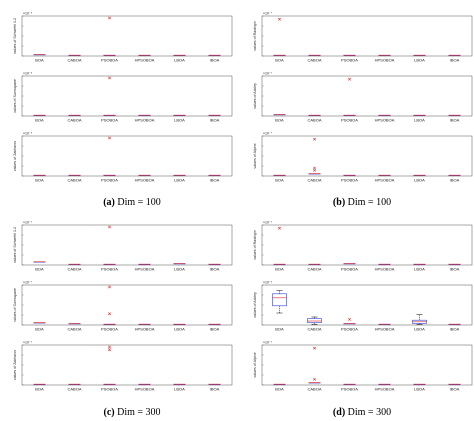  I want to click on box-body, so click(314, 320).